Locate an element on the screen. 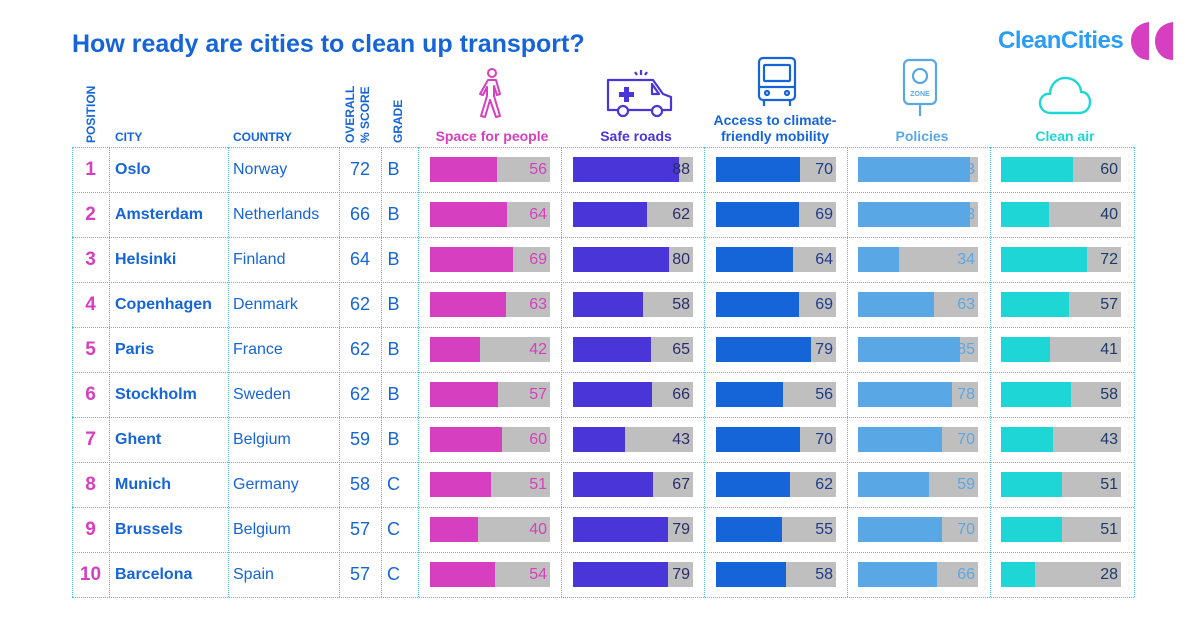 This screenshot has width=1200, height=630. bar-safe: 66 is located at coordinates (633, 394).